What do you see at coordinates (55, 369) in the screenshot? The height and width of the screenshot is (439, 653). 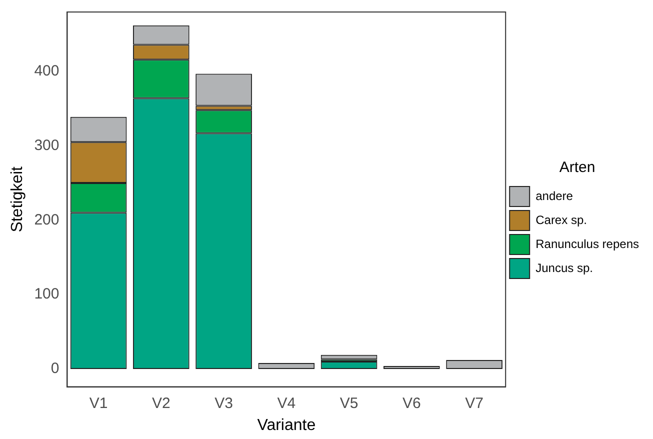 I see `y-tick-label: 0` at bounding box center [55, 369].